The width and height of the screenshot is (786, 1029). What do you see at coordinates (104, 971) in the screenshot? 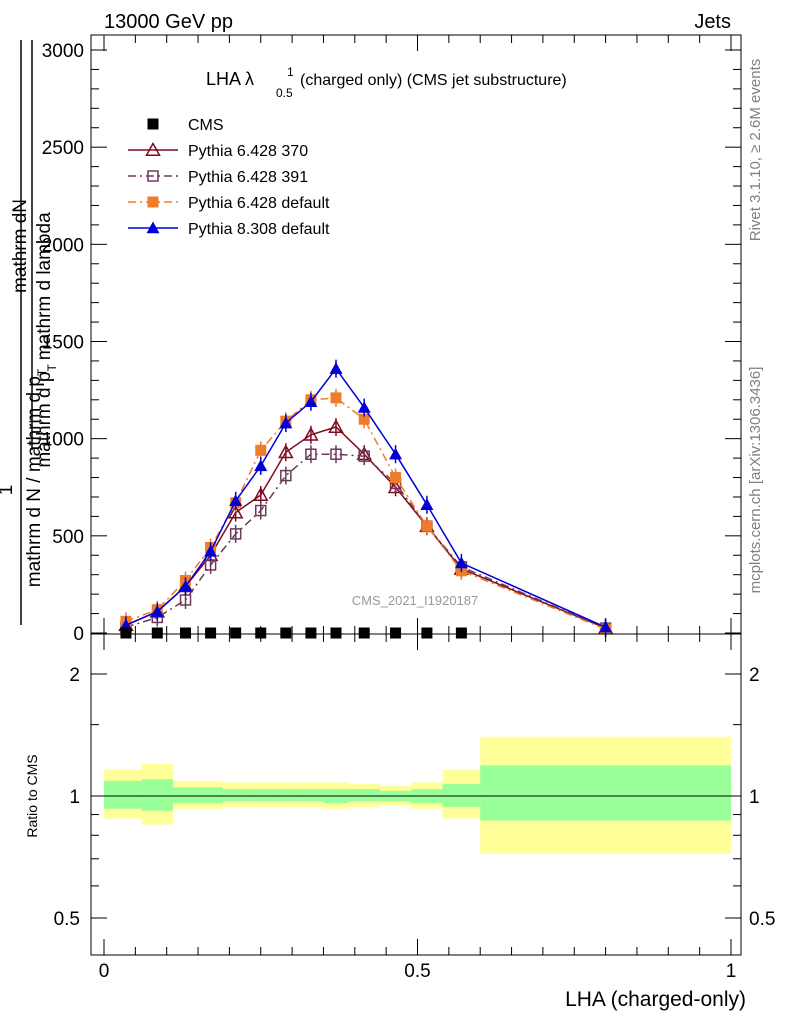
I see `x-tick-label: 0` at bounding box center [104, 971].